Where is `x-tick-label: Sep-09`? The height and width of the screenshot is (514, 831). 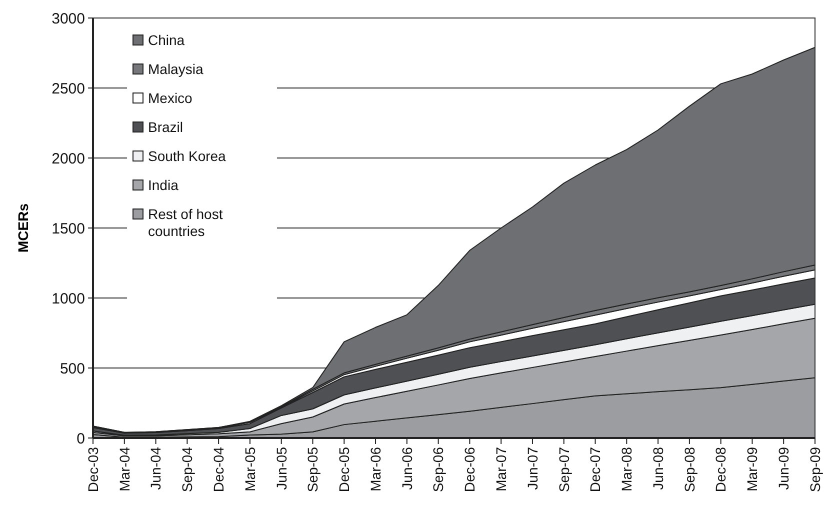
x-tick-label: Sep-09 is located at coordinates (814, 469).